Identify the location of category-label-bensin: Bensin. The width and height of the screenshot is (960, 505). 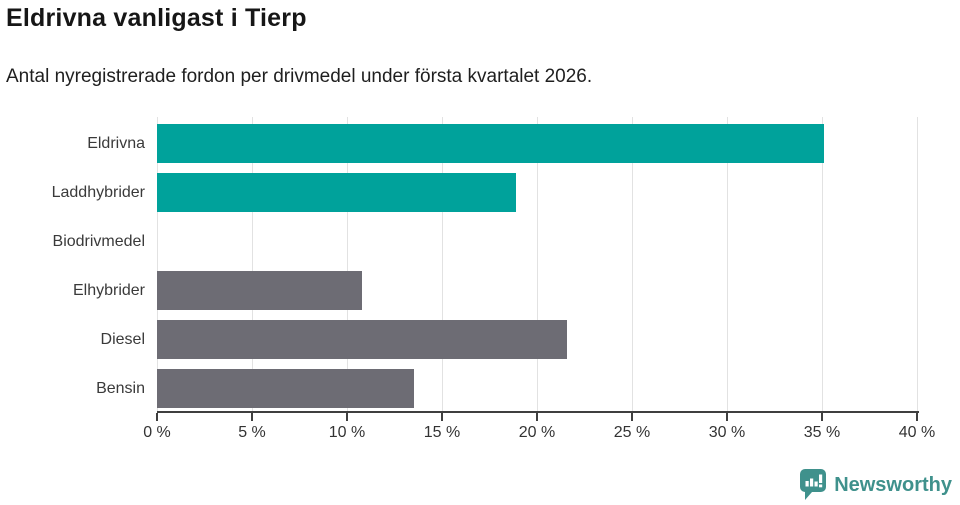
(120, 388).